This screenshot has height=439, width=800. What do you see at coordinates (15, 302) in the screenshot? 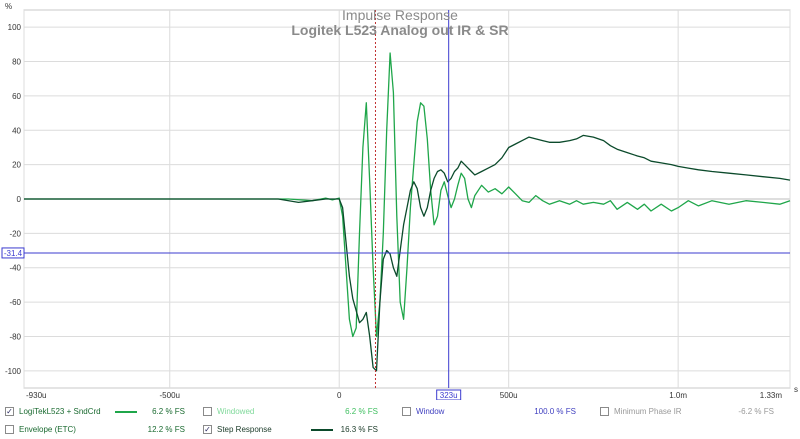
I see `y-tick-label: -60` at bounding box center [15, 302].